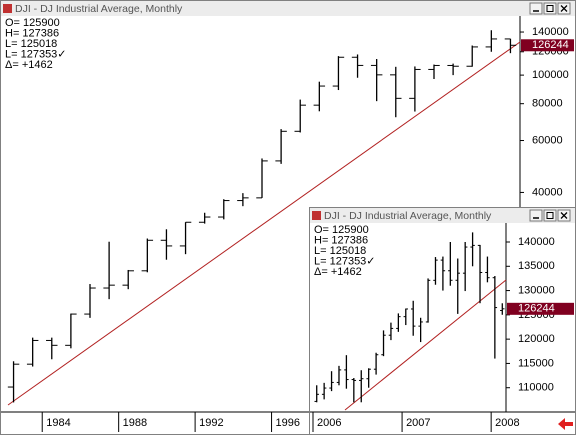  What do you see at coordinates (547, 104) in the screenshot?
I see `y-tick-label: 80000` at bounding box center [547, 104].